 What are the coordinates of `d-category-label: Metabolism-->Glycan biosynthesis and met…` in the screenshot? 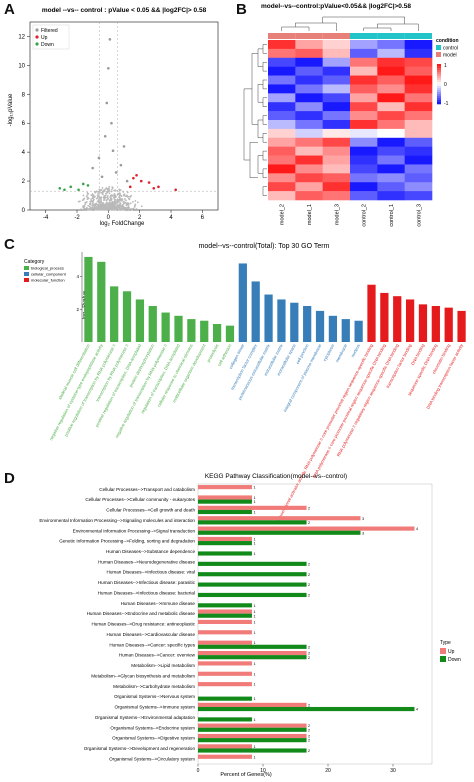 It's located at (143, 675).